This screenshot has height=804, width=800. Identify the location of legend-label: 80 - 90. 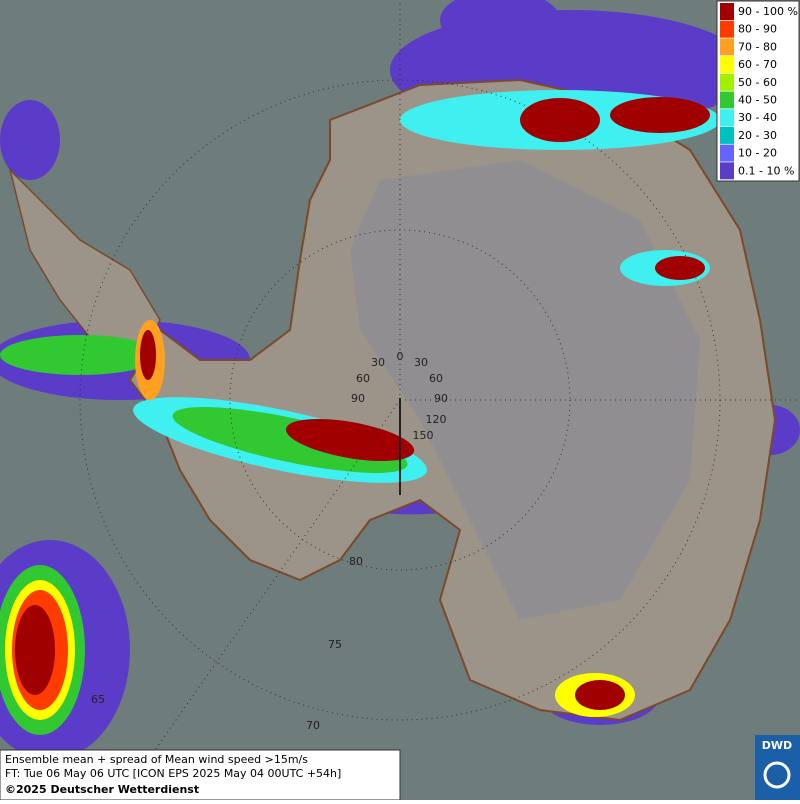
(757, 29).